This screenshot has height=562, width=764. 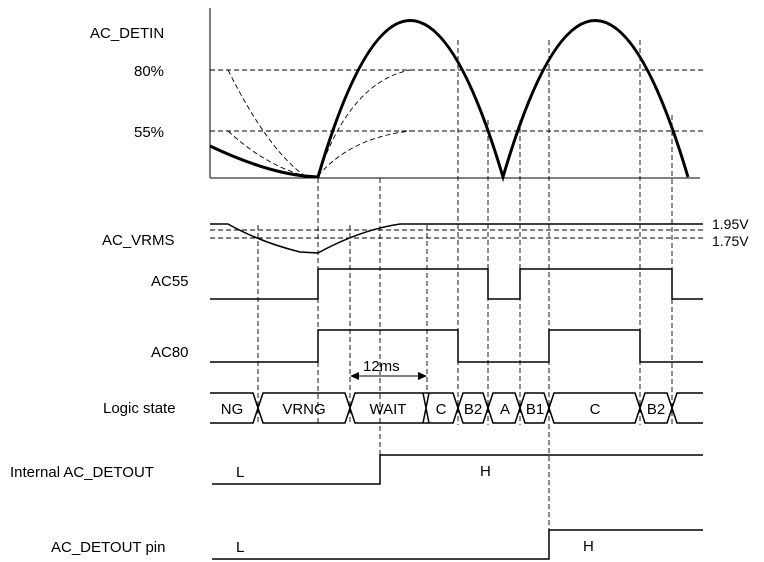 What do you see at coordinates (139, 408) in the screenshot?
I see `logic-state-label: Logic state` at bounding box center [139, 408].